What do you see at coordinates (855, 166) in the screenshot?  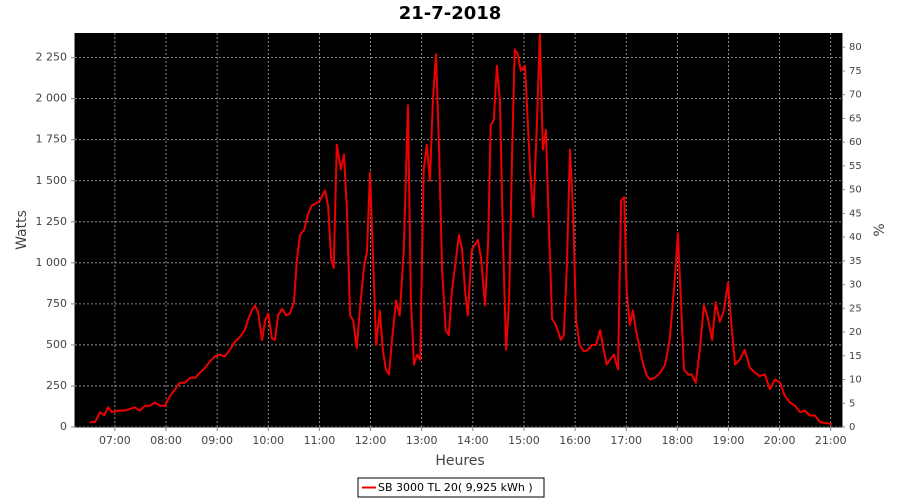 I see `y2-tick-label: 55` at bounding box center [855, 166].